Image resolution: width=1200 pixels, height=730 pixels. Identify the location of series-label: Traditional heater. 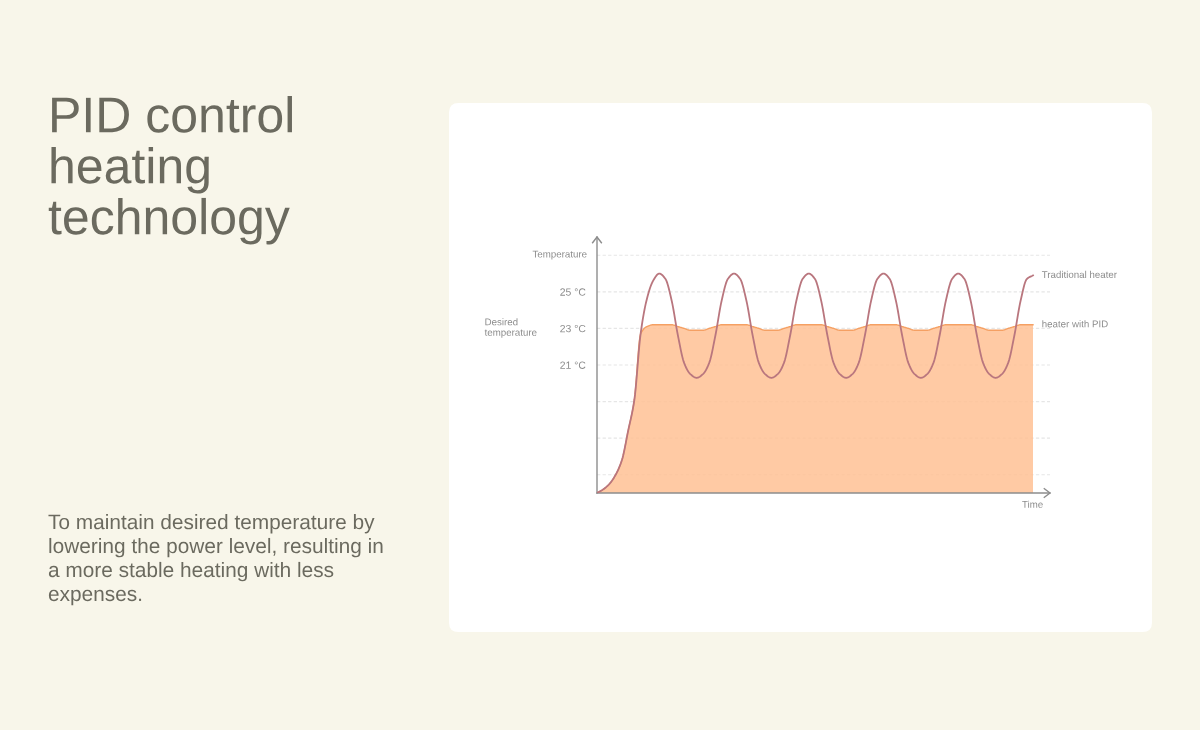
(1079, 274).